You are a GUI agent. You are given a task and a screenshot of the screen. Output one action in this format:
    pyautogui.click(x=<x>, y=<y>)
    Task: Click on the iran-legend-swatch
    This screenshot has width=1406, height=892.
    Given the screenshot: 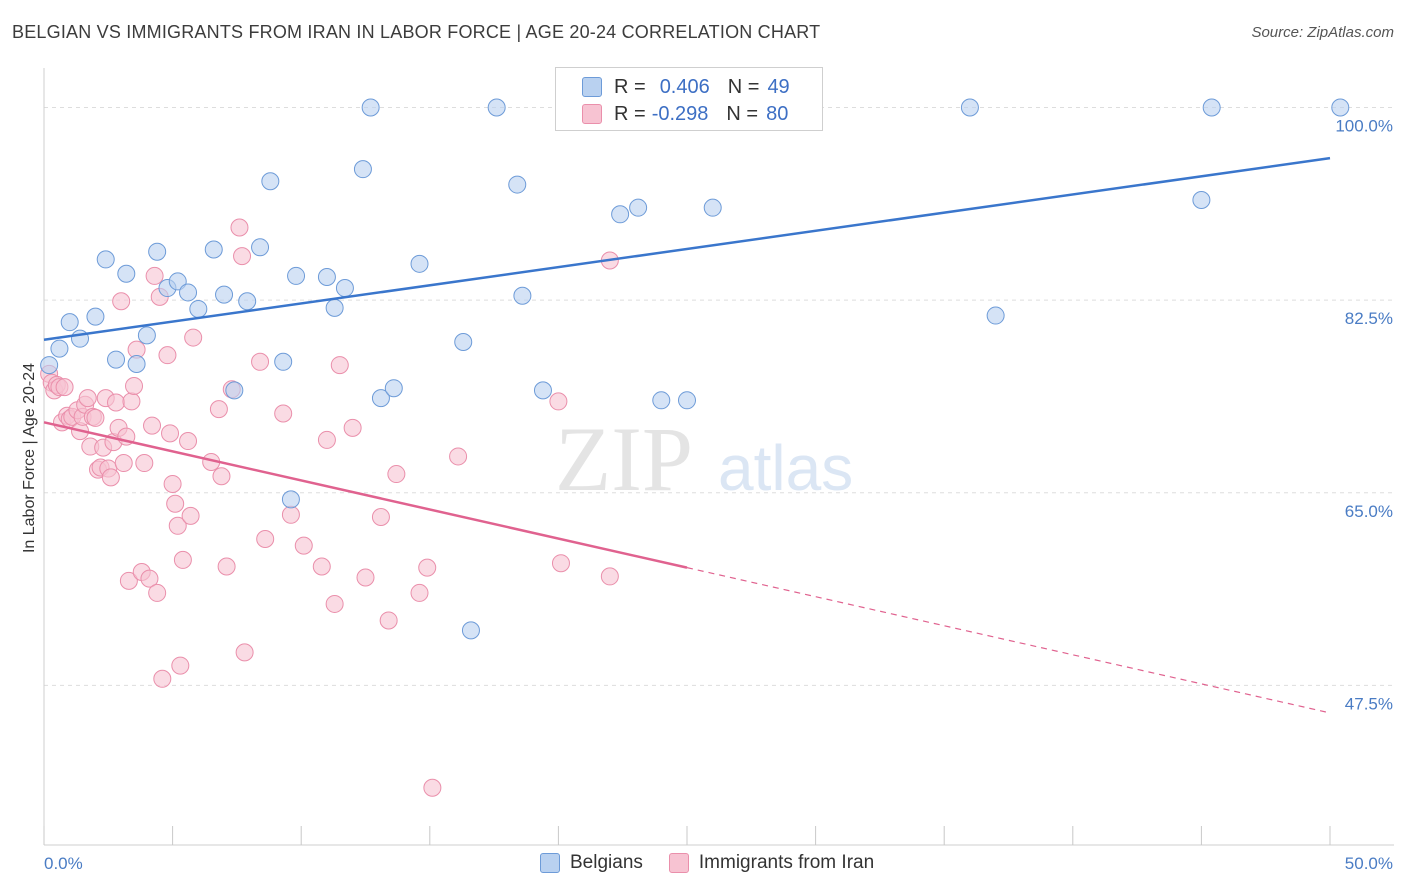 What is the action you would take?
    pyautogui.click(x=678, y=863)
    